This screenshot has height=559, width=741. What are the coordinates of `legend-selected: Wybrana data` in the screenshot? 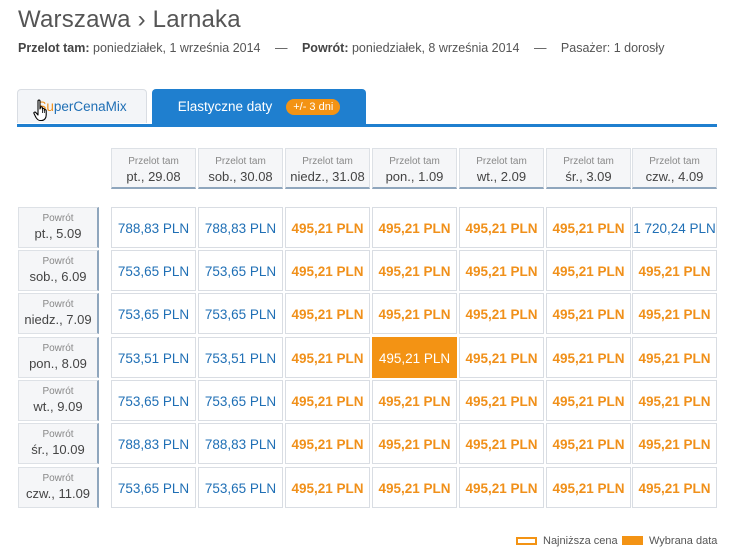 It's located at (669, 541).